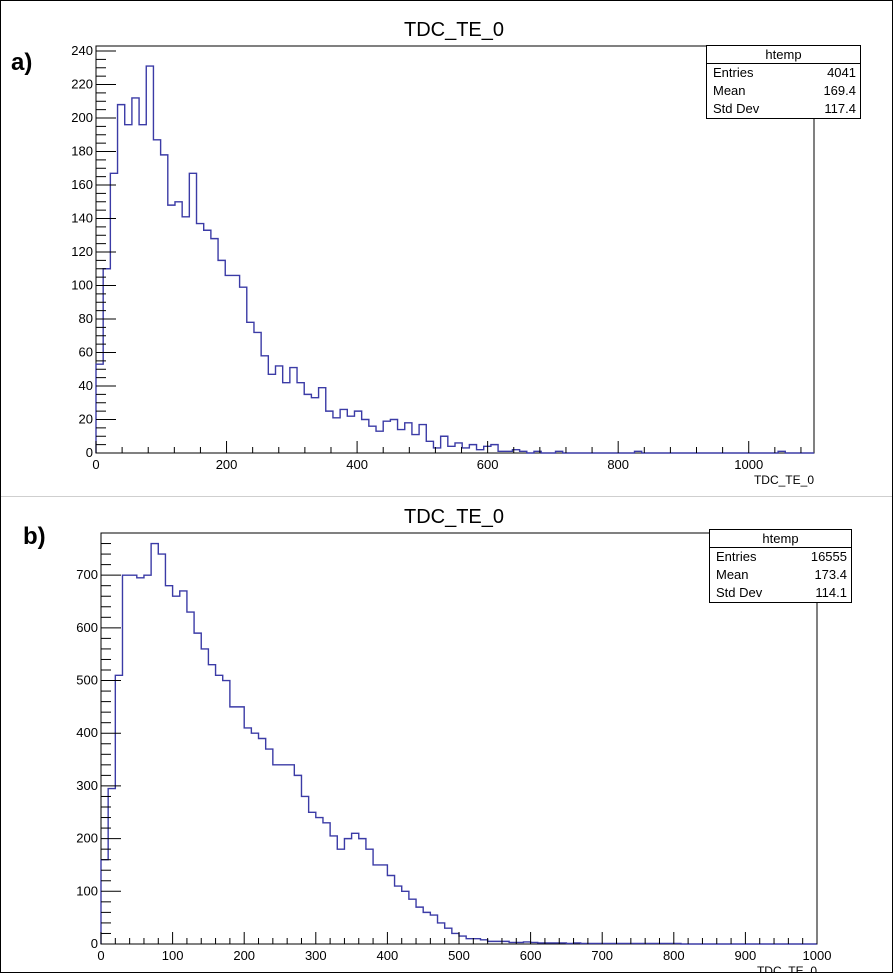 The height and width of the screenshot is (973, 893). What do you see at coordinates (783, 109) in the screenshot?
I see `stats-row-std: Std Dev 117.4` at bounding box center [783, 109].